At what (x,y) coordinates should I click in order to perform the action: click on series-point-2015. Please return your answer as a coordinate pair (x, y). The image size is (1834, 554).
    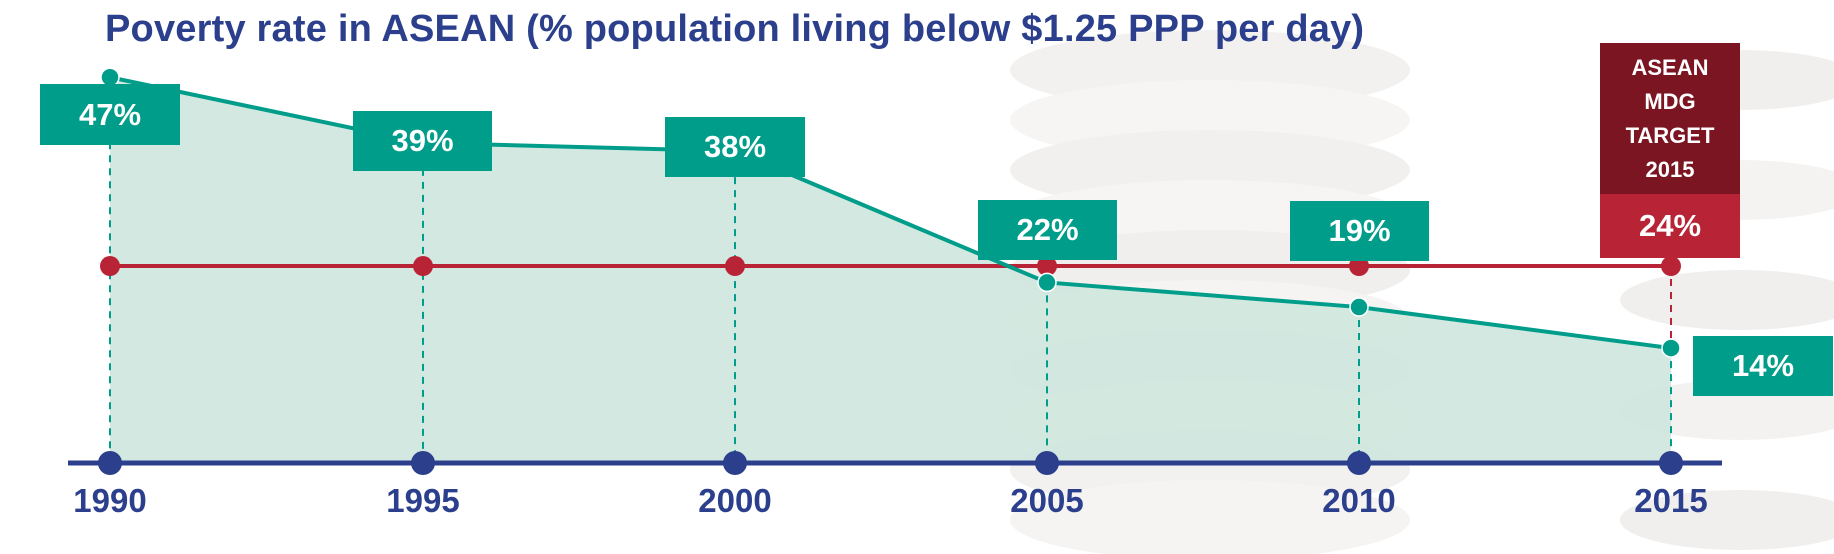
    Looking at the image, I should click on (1671, 348).